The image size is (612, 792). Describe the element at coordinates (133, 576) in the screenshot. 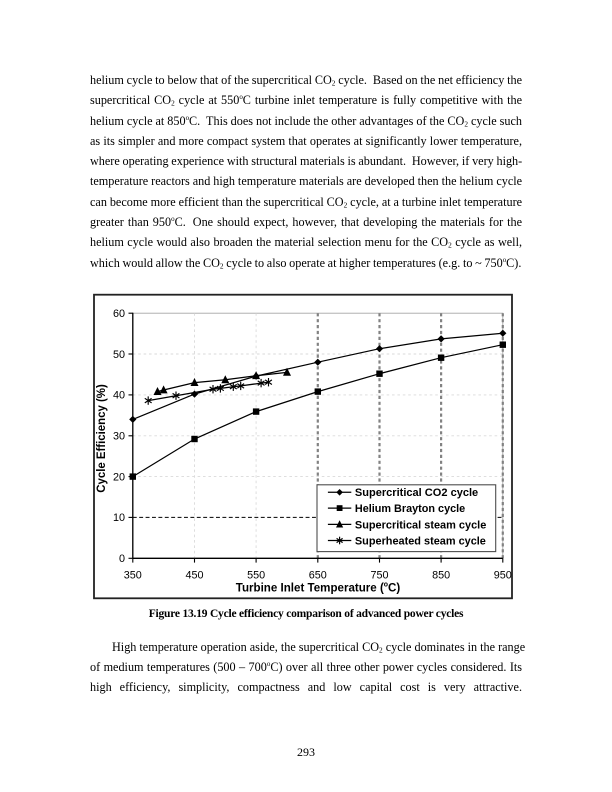

I see `svg-text: 350` at that location.